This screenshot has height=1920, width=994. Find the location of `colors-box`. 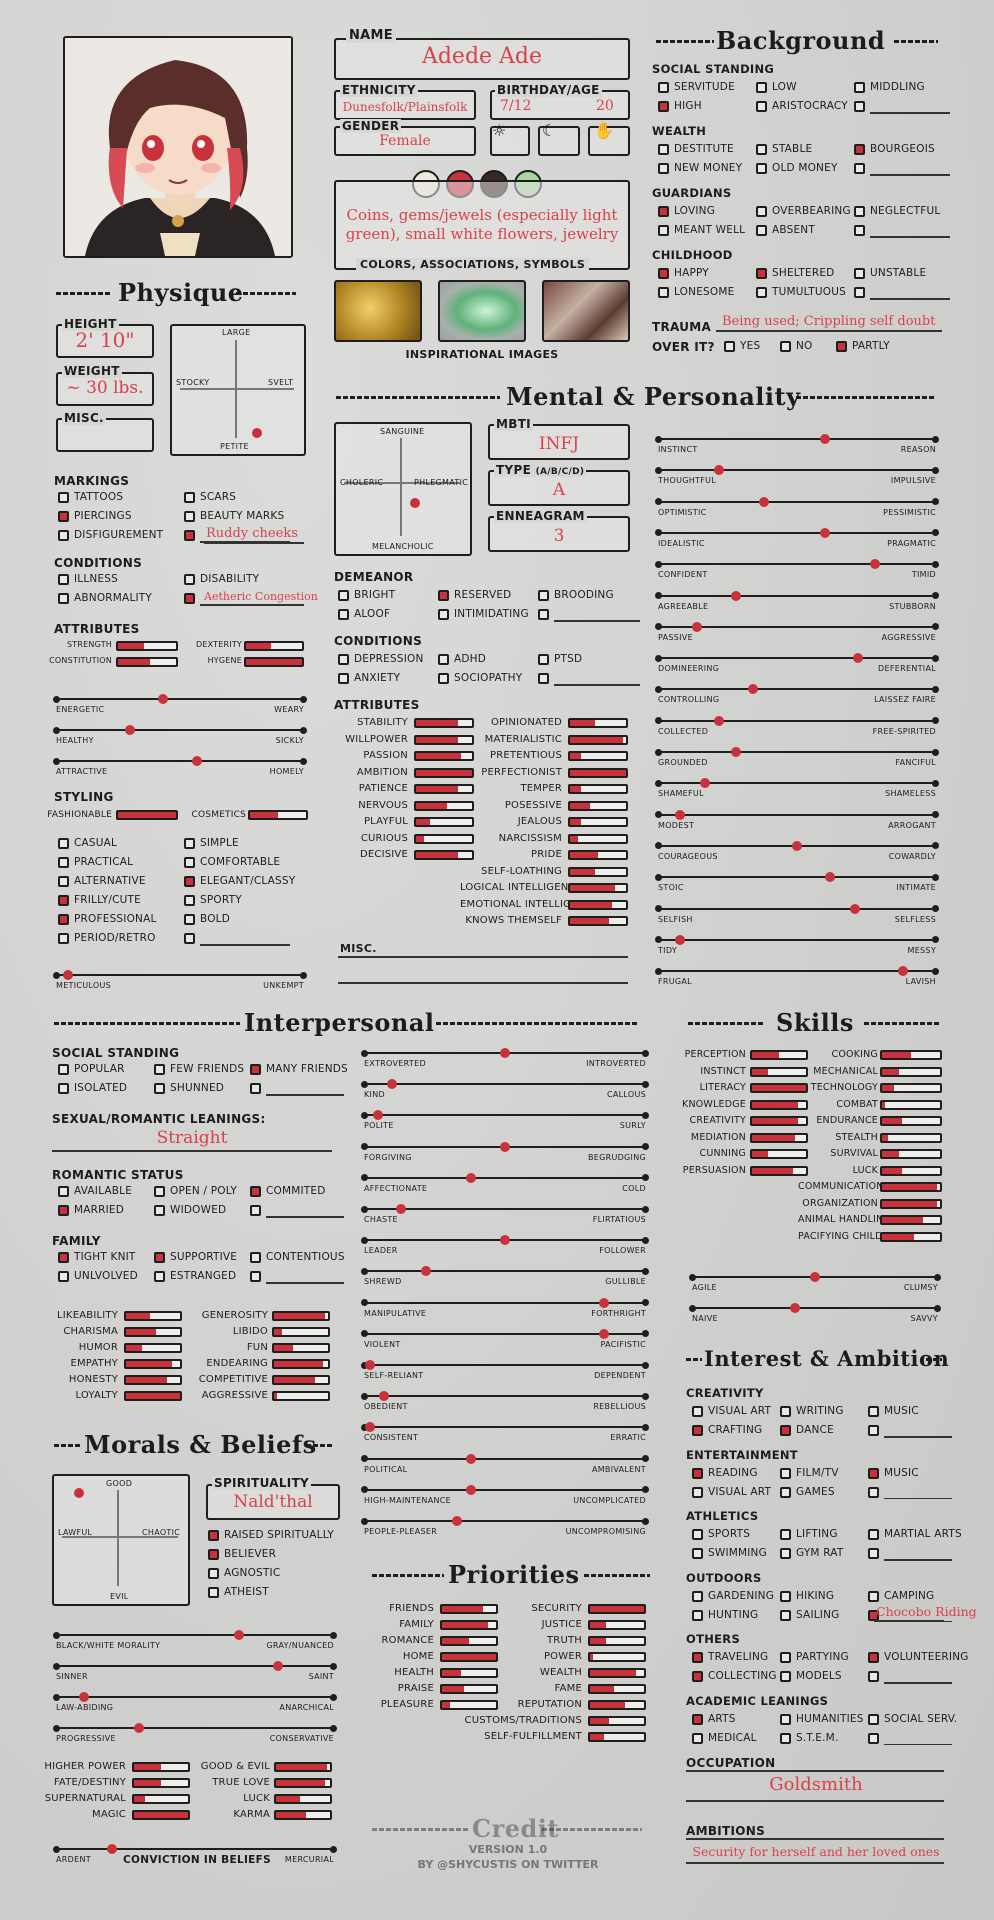

colors-box is located at coordinates (482, 225).